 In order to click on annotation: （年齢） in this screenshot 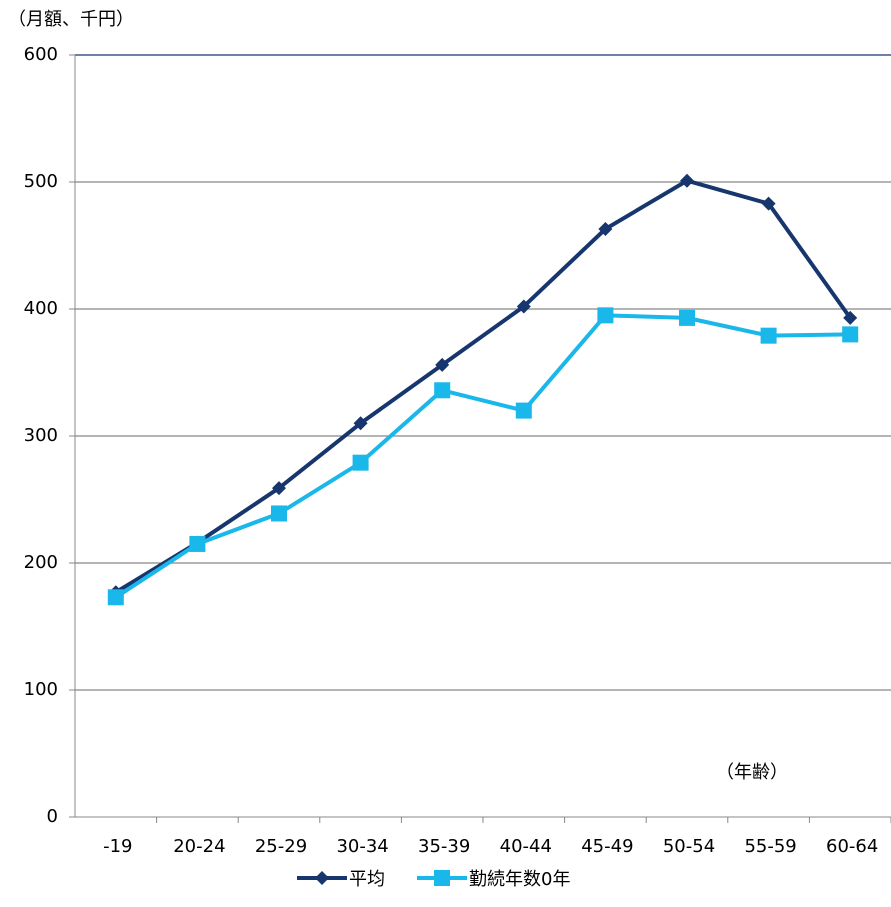, I will do `click(752, 772)`.